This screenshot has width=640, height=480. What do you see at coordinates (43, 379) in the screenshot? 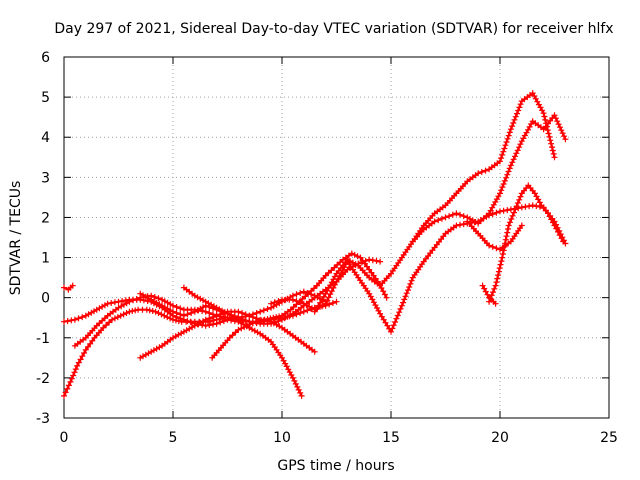
I see `y-tick-label: -2` at bounding box center [43, 379].